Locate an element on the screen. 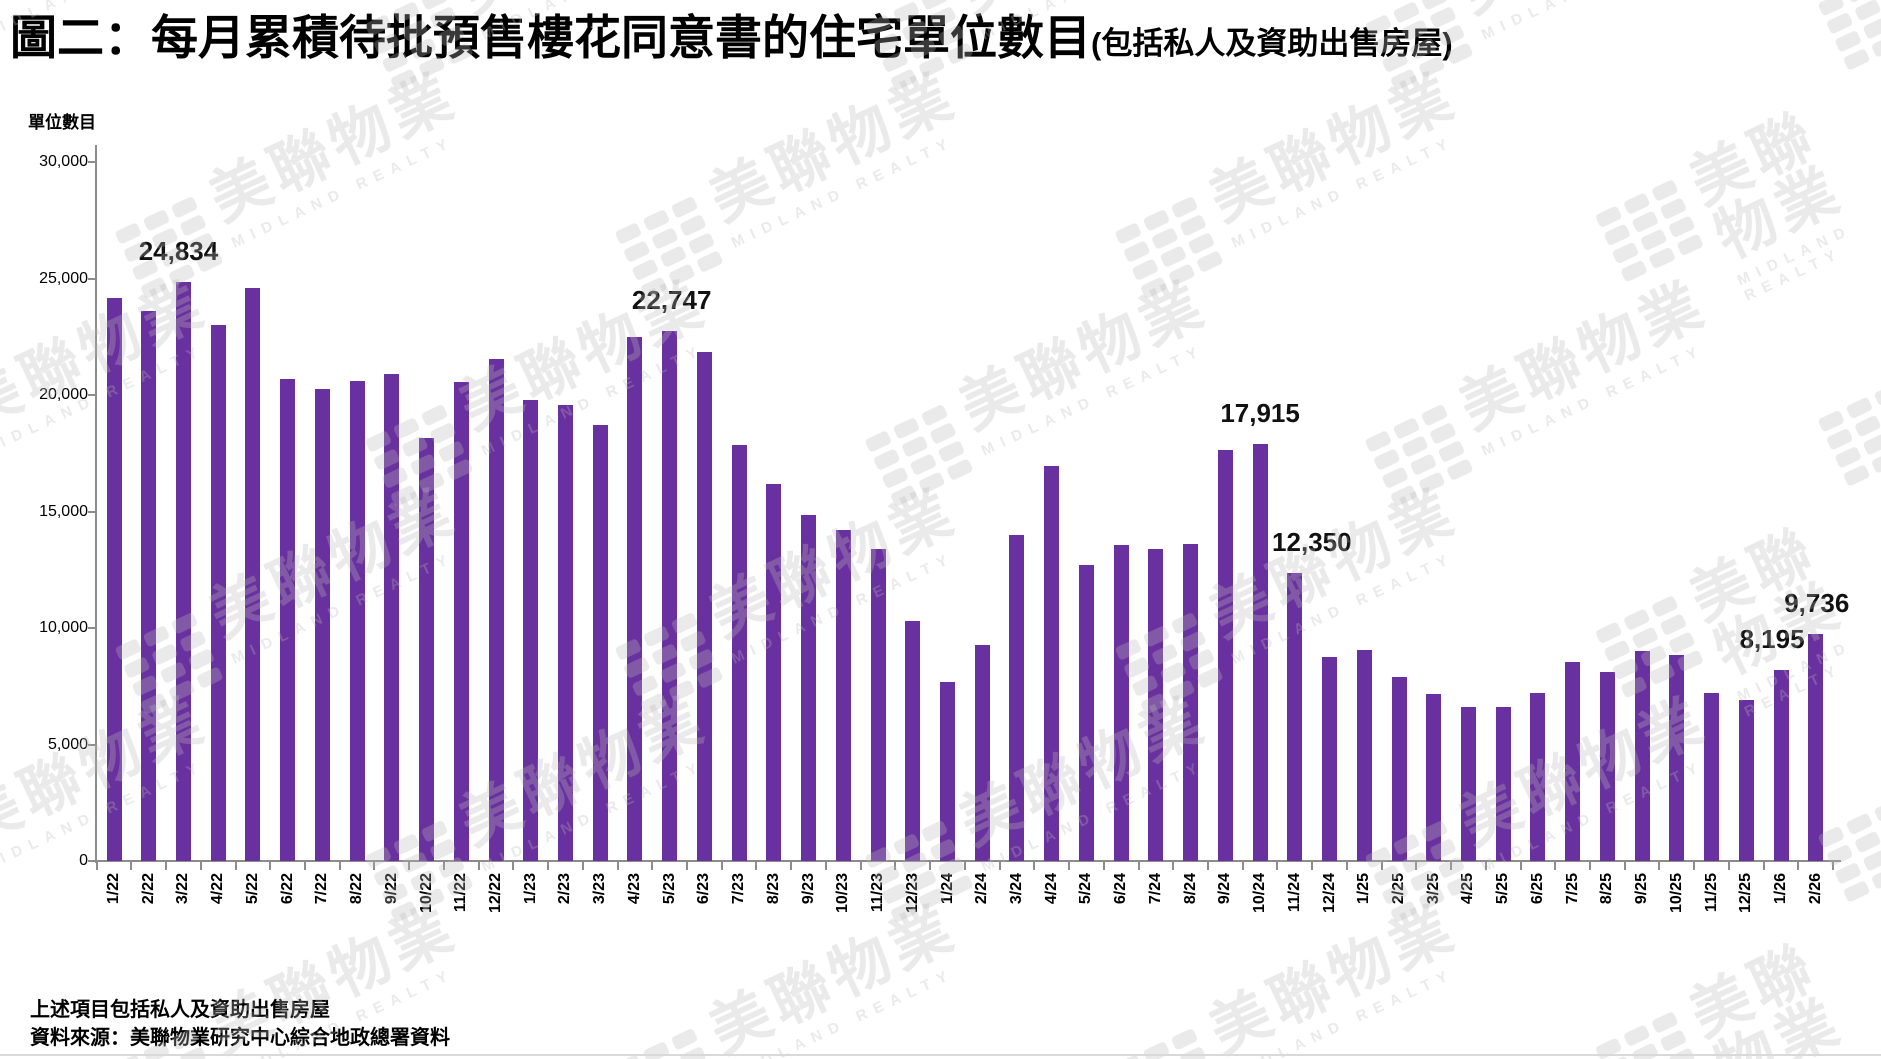 The width and height of the screenshot is (1881, 1059). x-axis-label-text: 5/25 is located at coordinates (1503, 889).